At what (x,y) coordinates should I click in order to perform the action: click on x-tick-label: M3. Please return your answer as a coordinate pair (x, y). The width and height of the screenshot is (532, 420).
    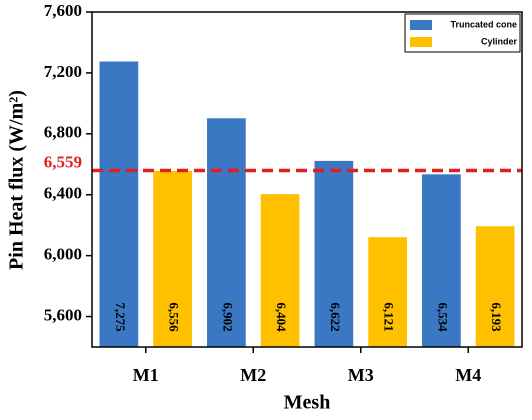
    Looking at the image, I should click on (361, 375).